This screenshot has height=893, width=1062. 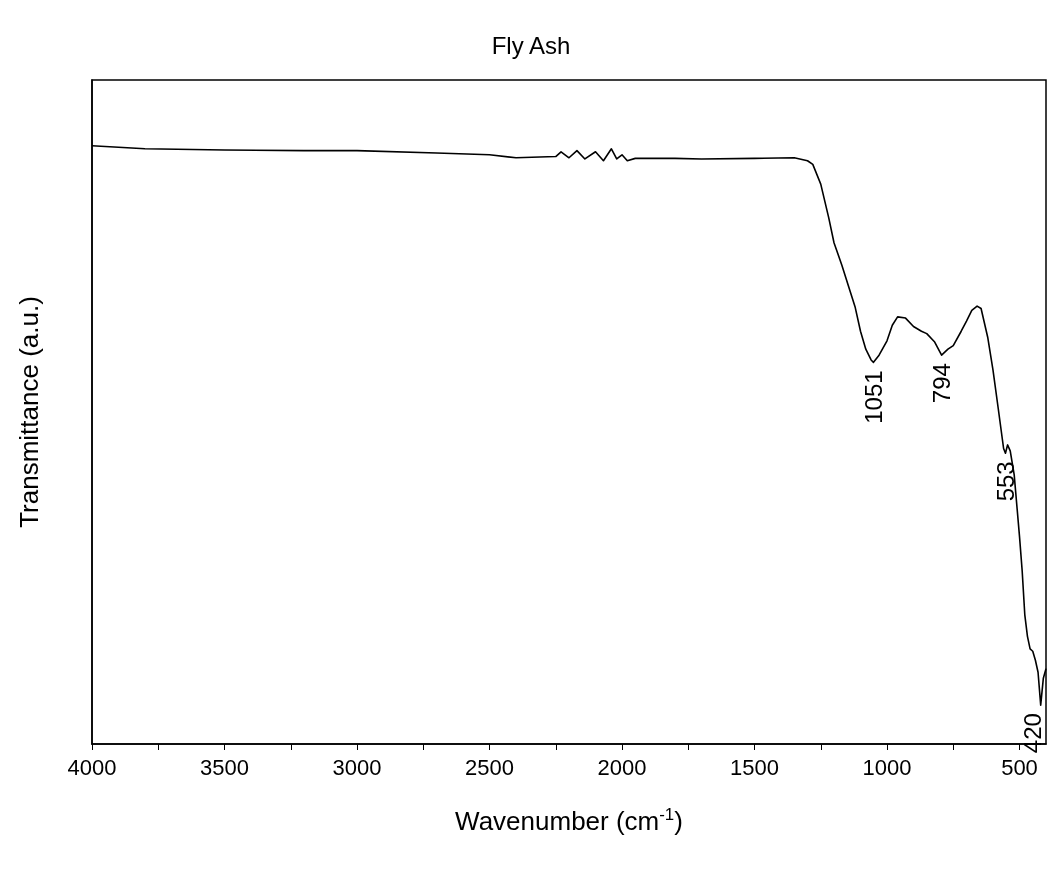 What do you see at coordinates (887, 767) in the screenshot?
I see `x-tick-label: 1000` at bounding box center [887, 767].